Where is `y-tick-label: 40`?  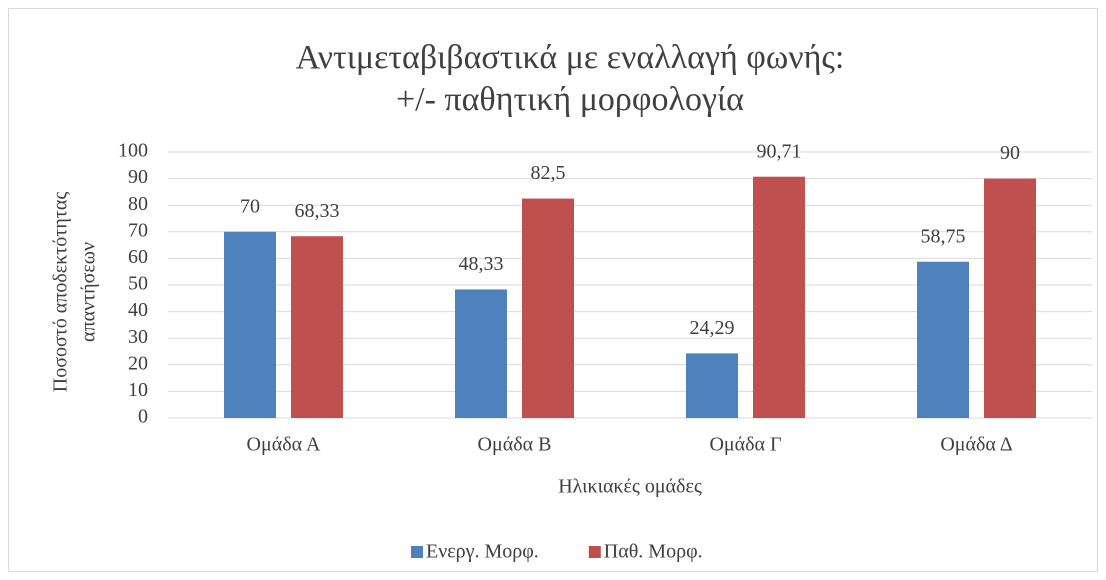
y-tick-label: 40 is located at coordinates (138, 310).